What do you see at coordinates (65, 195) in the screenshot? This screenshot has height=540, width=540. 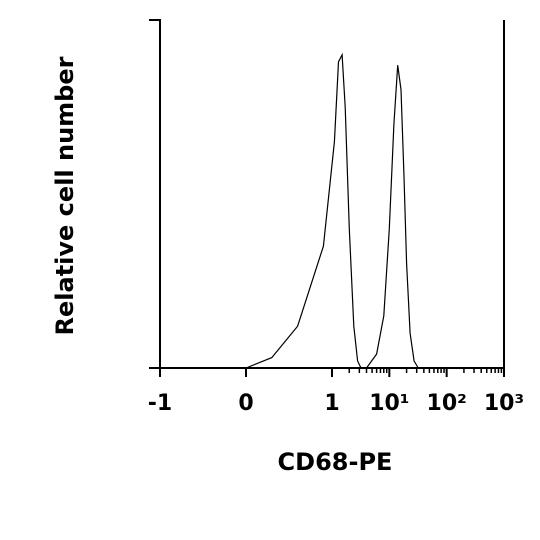 I see `y-axis-label: Relative cell number` at bounding box center [65, 195].